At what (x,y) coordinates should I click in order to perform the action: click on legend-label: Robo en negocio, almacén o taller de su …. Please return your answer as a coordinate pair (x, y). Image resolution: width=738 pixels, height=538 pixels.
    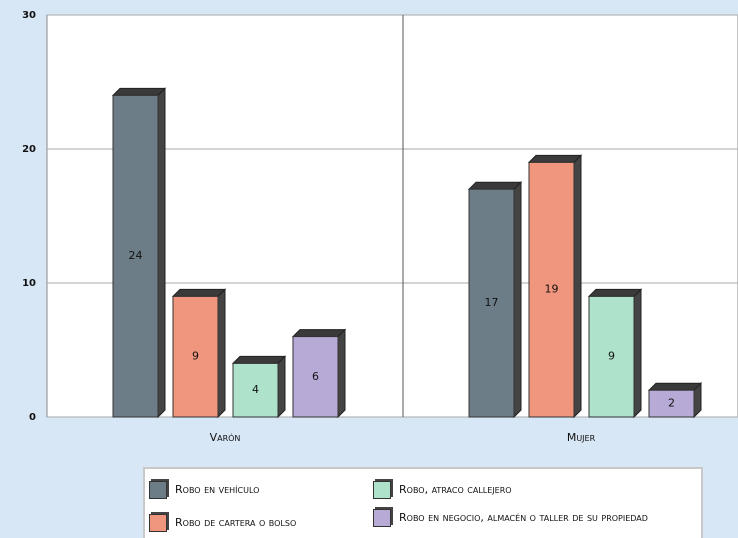
    Looking at the image, I should click on (523, 517).